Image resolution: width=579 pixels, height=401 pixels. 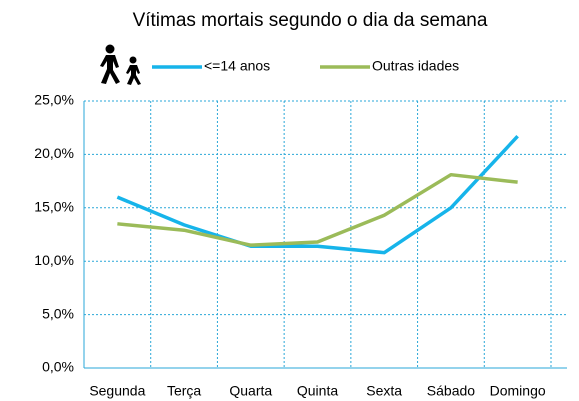 What do you see at coordinates (317, 391) in the screenshot?
I see `x-tick-label: Quinta` at bounding box center [317, 391].